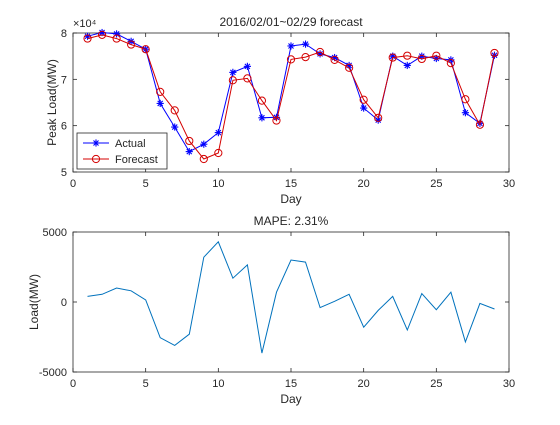  I want to click on y-tick-label: 6, so click(64, 127).